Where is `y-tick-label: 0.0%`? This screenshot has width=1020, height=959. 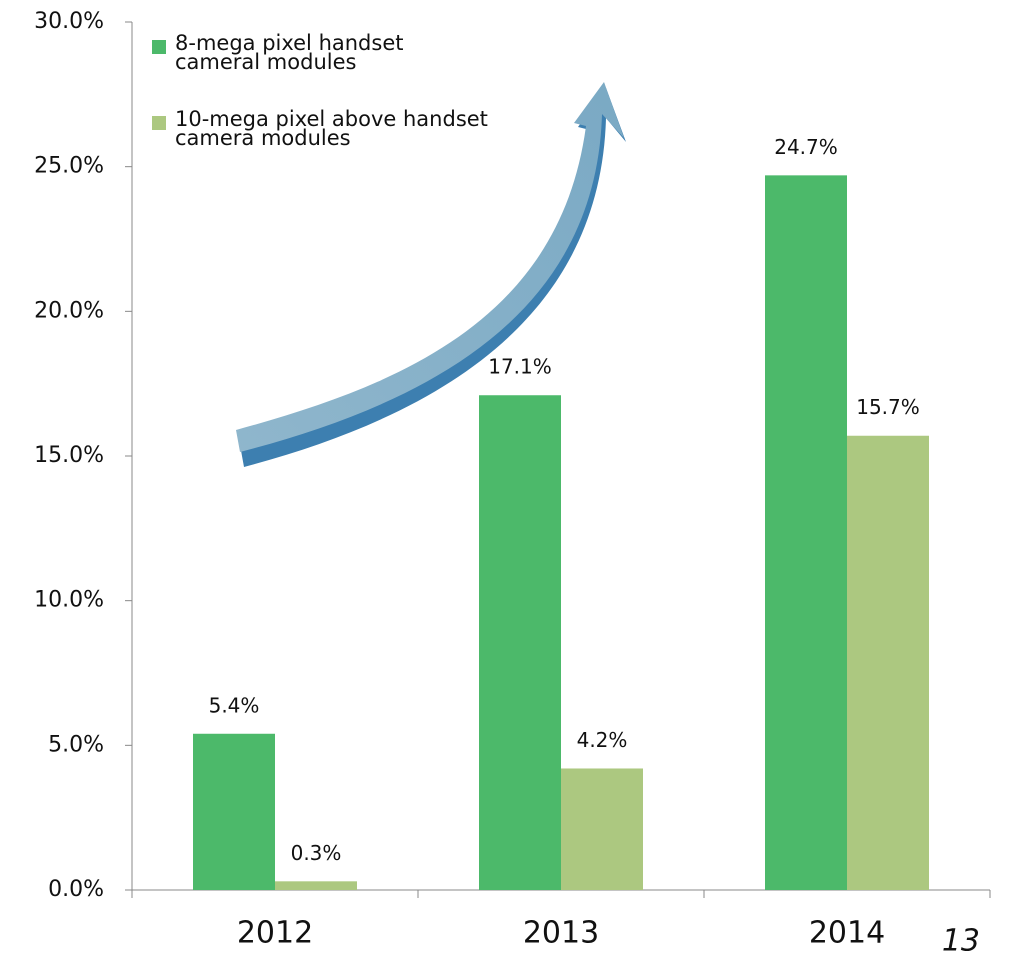
y-tick-label: 0.0% is located at coordinates (76, 889).